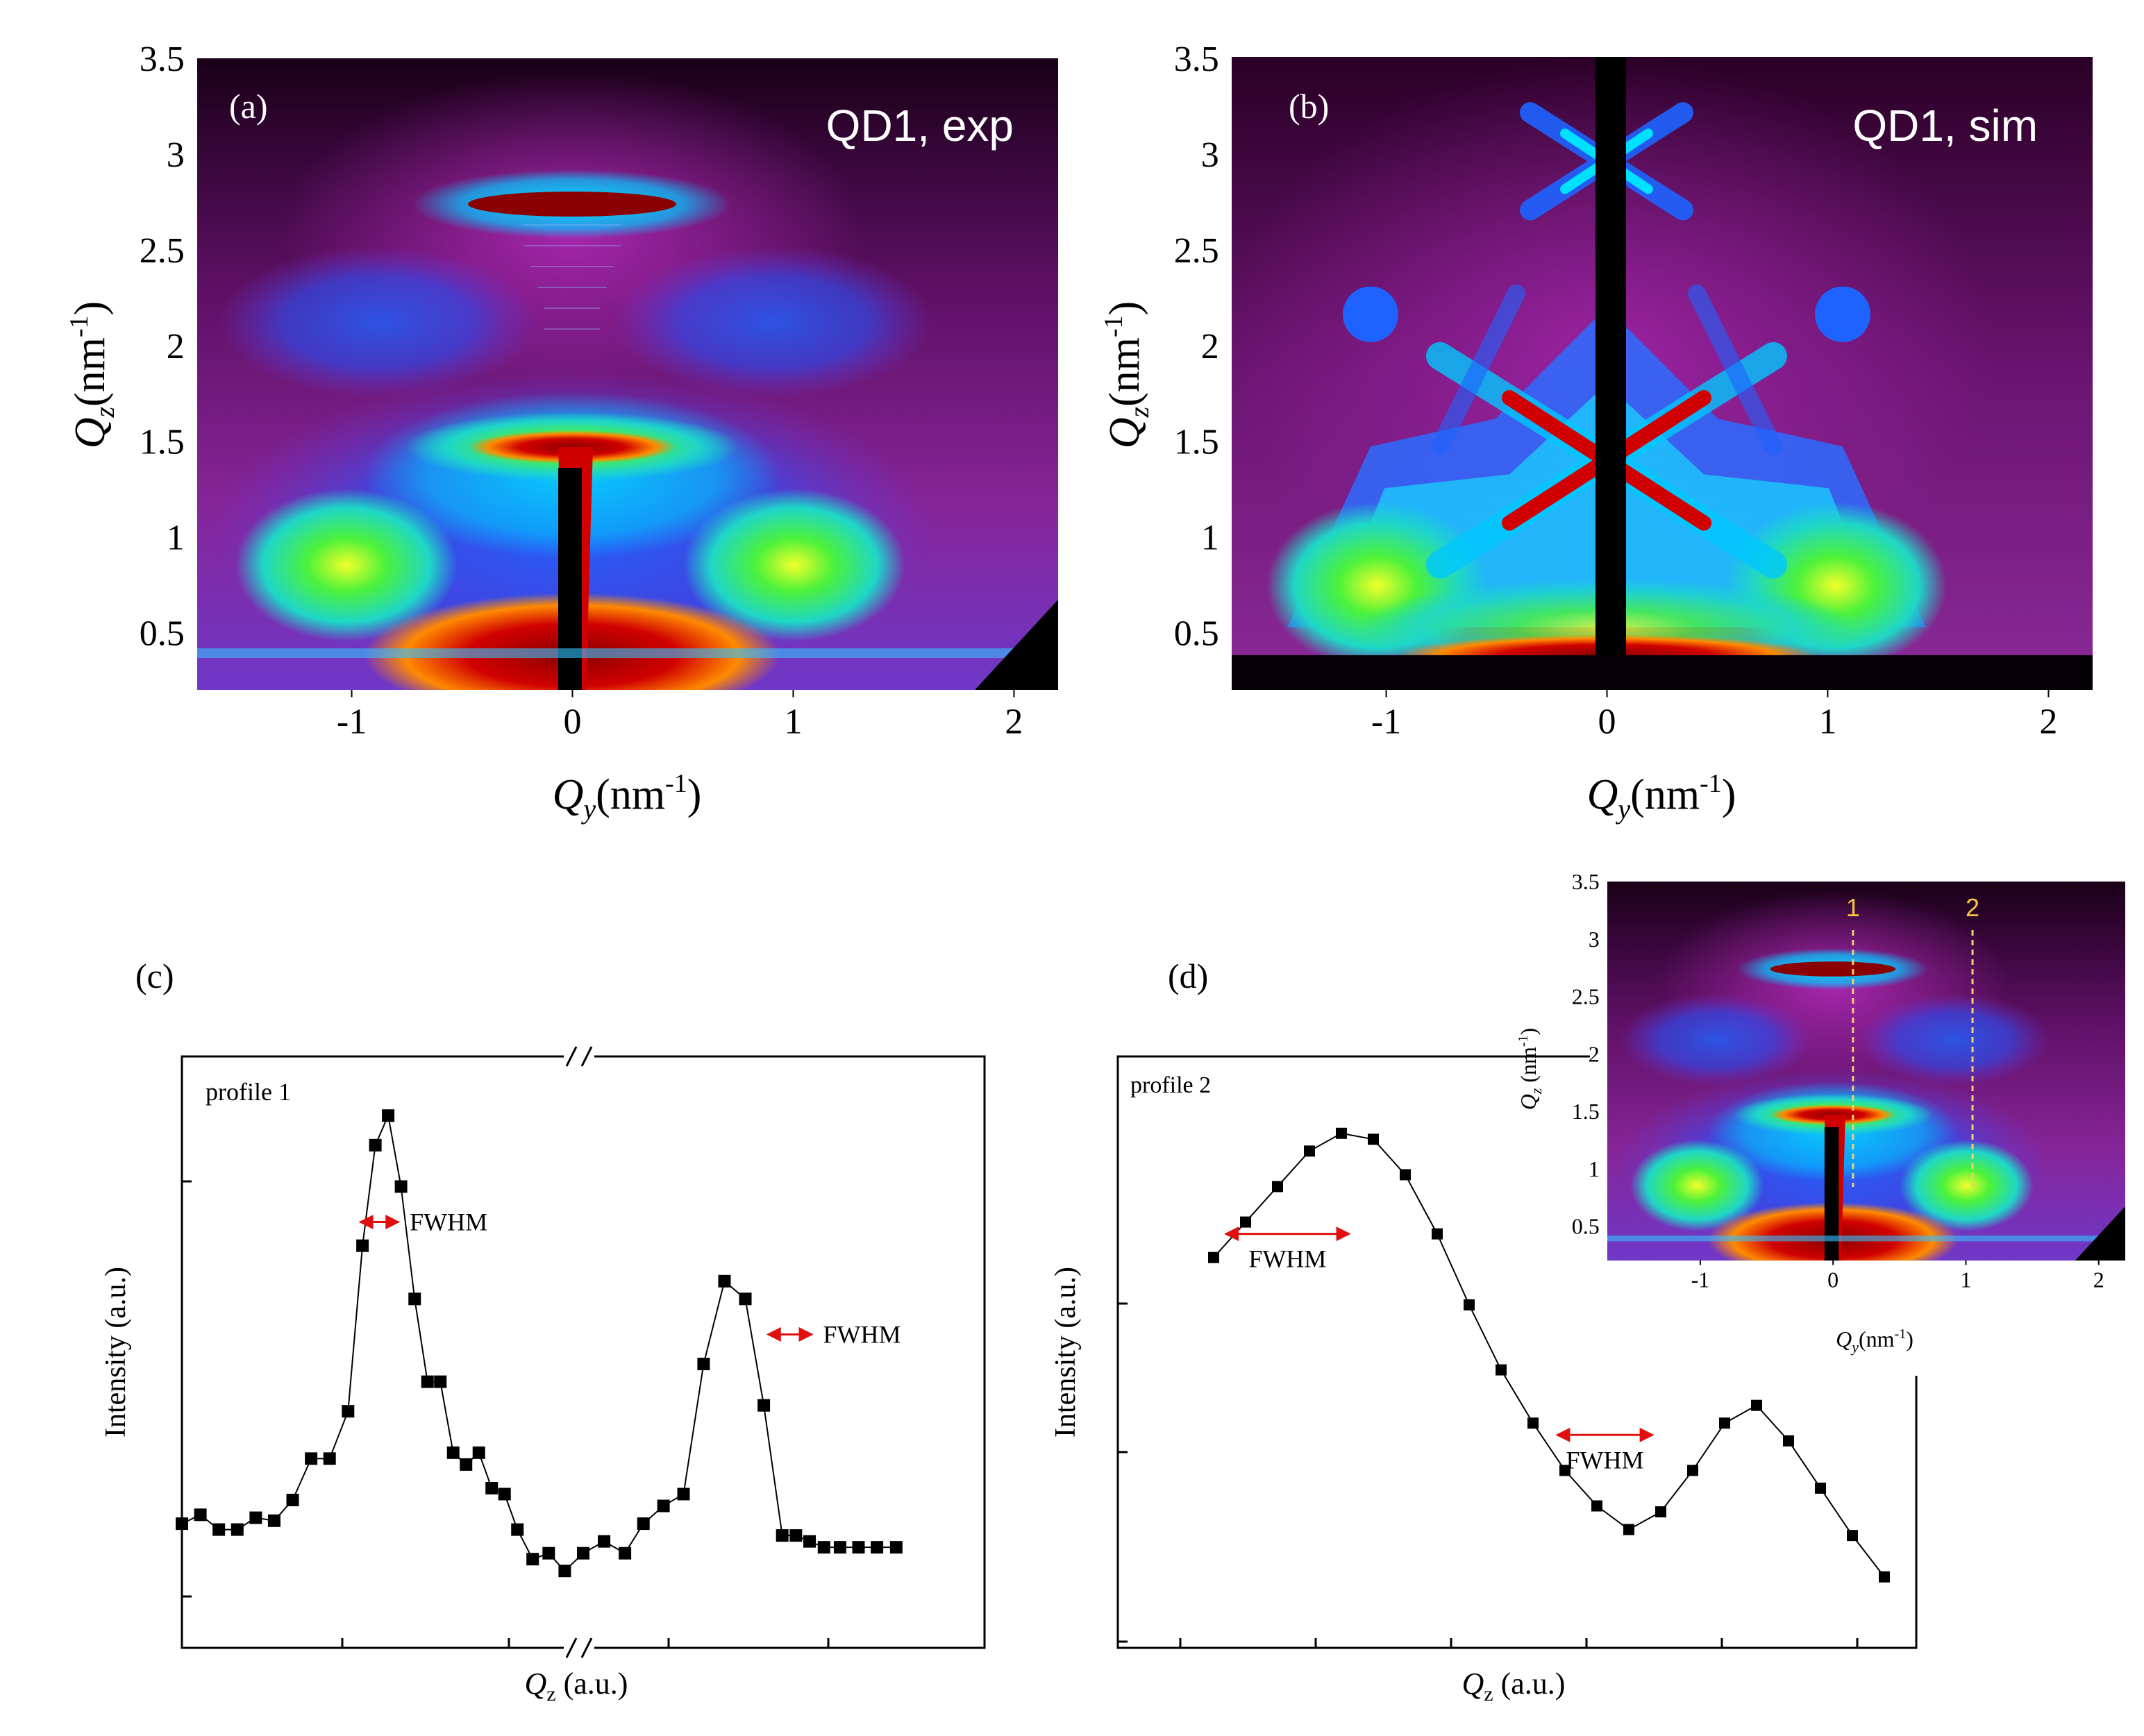 The image size is (2144, 1736). Describe the element at coordinates (2098, 1279) in the screenshot. I see `panel-d-inset-xtick-label: 2` at that location.